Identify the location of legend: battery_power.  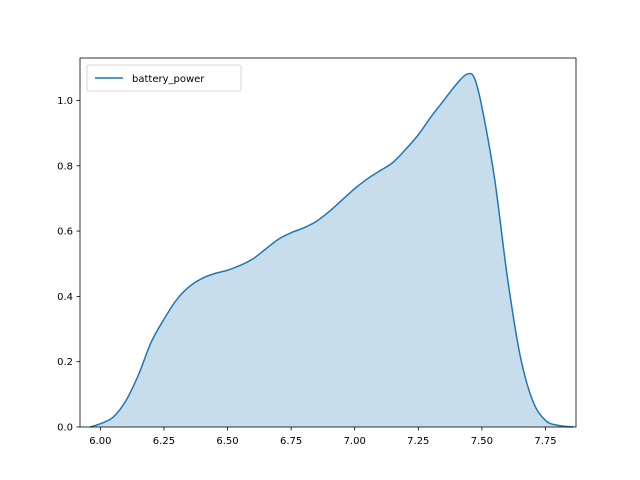
(164, 78).